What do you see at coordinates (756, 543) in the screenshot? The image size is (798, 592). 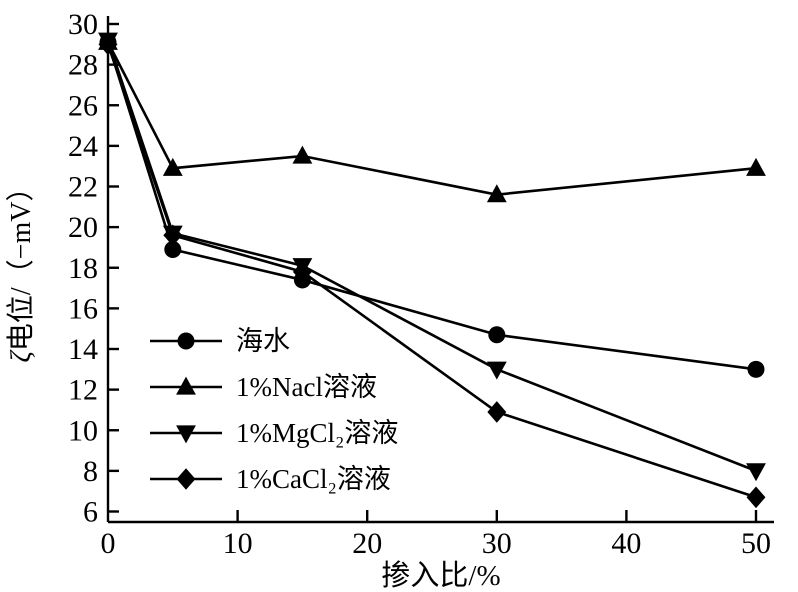 I see `x-tick-label: 50` at bounding box center [756, 543].